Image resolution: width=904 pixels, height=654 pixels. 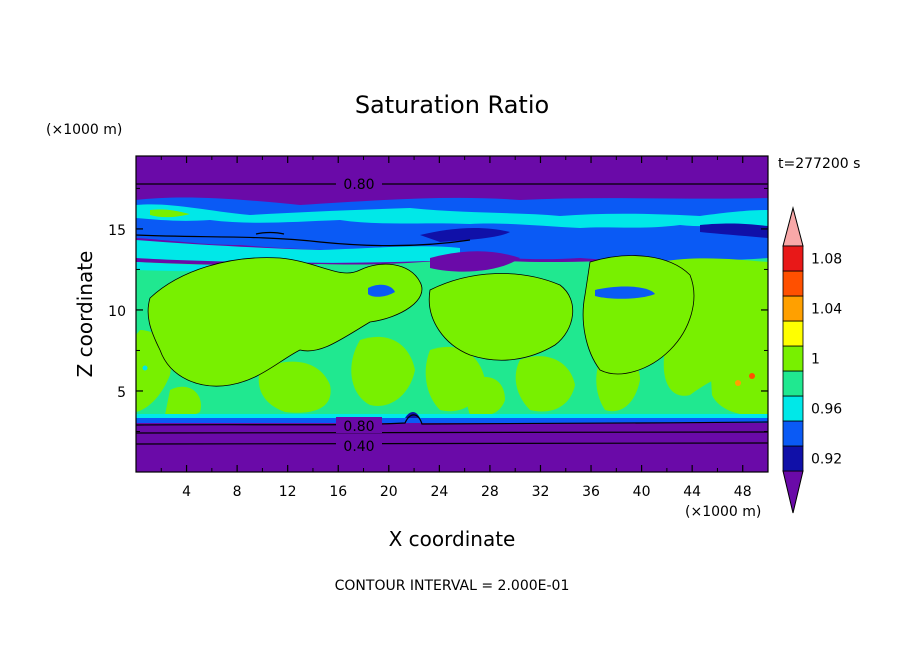 What do you see at coordinates (237, 492) in the screenshot?
I see `x-tick-label: 8` at bounding box center [237, 492].